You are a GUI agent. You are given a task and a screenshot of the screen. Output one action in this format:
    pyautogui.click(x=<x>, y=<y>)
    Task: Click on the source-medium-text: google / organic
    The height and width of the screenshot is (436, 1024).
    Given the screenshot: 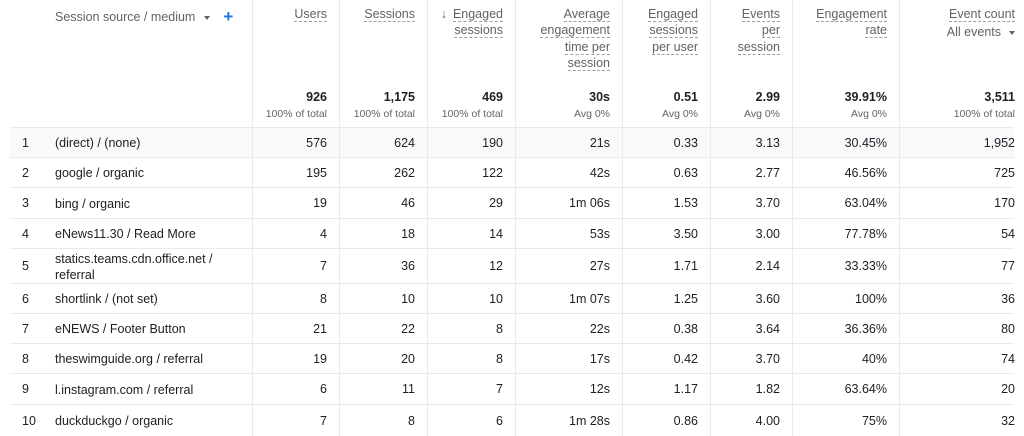 What is the action you would take?
    pyautogui.click(x=99, y=173)
    